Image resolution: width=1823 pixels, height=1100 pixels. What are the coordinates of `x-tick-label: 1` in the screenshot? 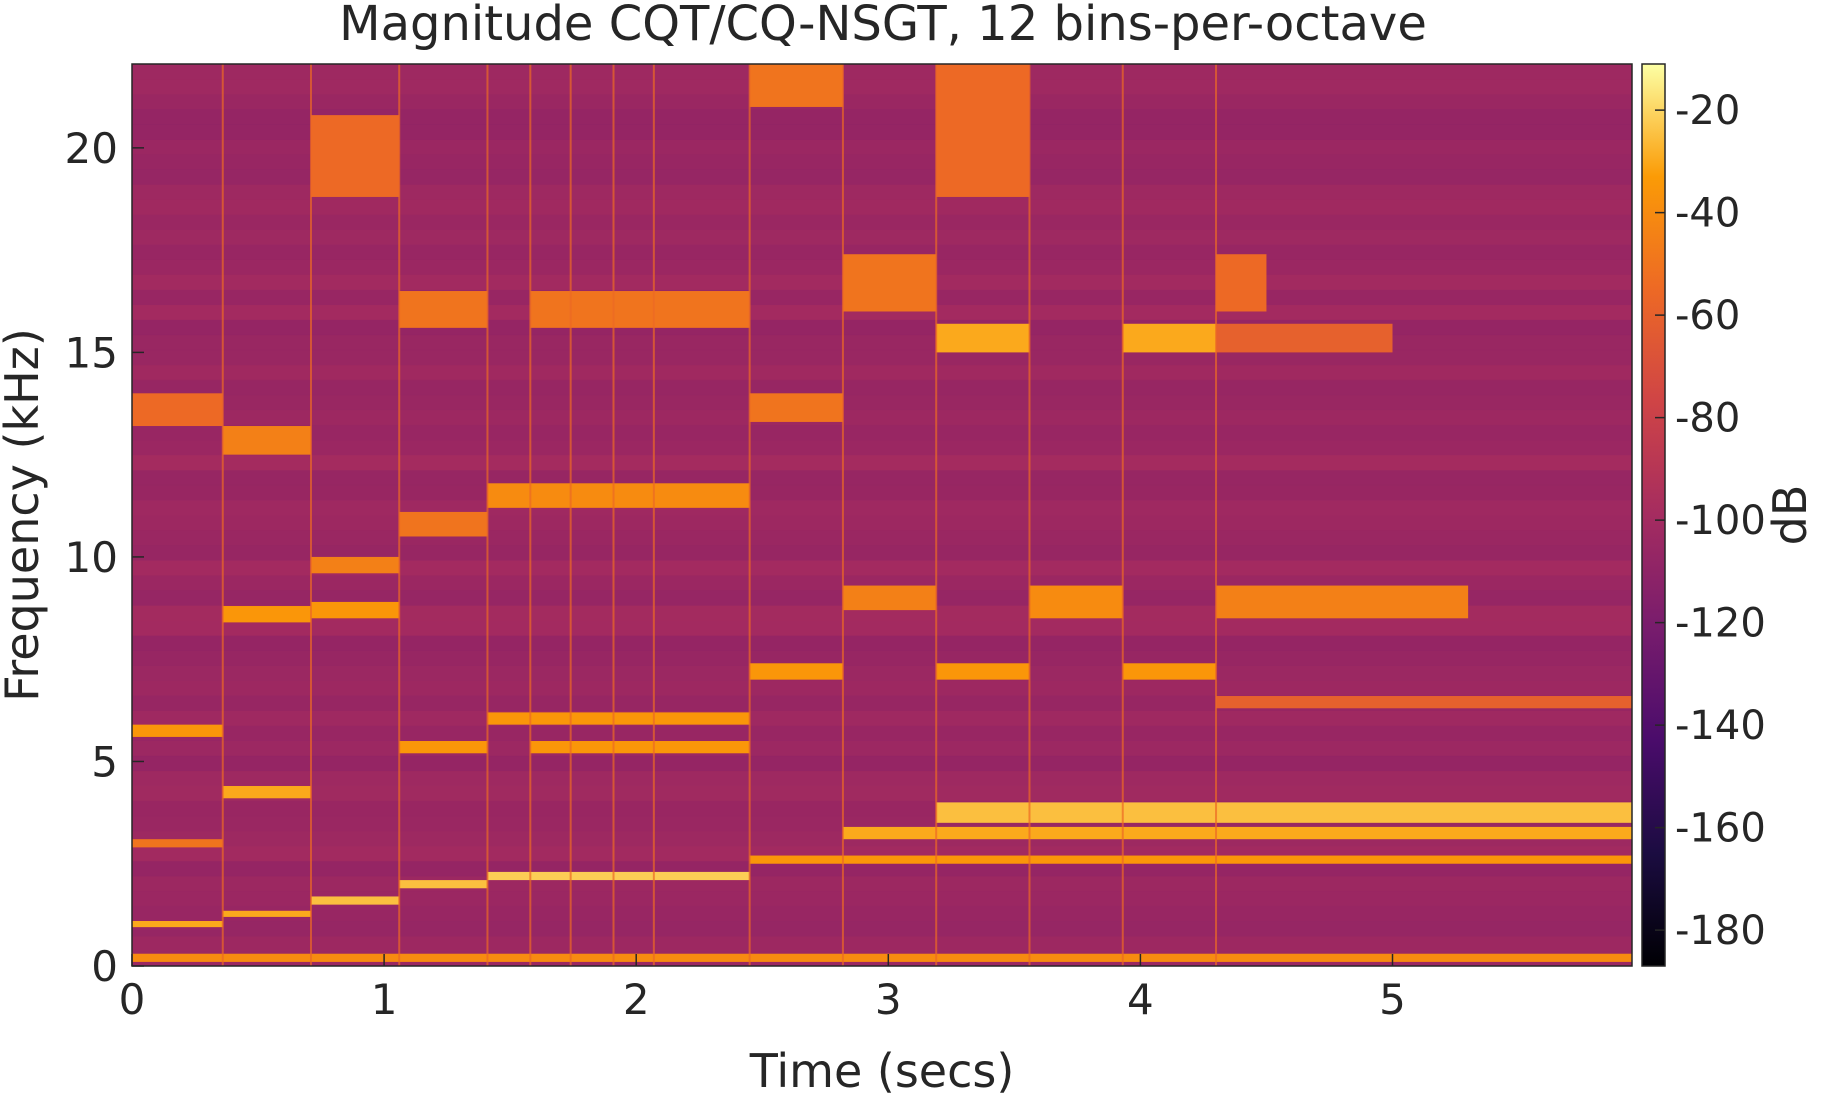 It's located at (384, 999).